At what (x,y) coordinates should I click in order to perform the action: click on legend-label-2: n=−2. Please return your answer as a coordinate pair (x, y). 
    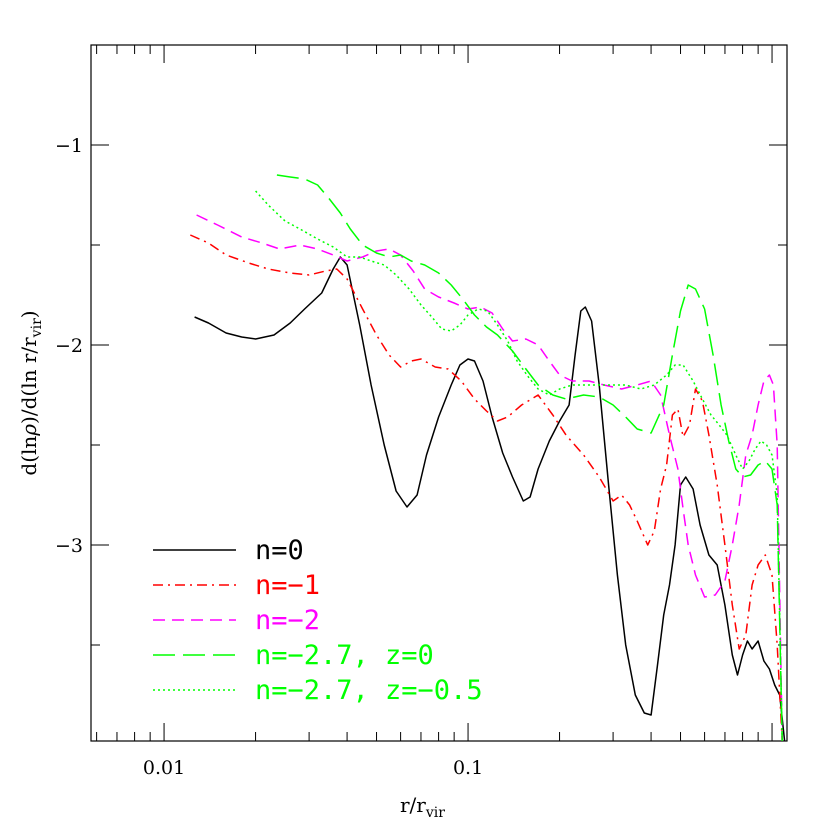
    Looking at the image, I should click on (287, 620).